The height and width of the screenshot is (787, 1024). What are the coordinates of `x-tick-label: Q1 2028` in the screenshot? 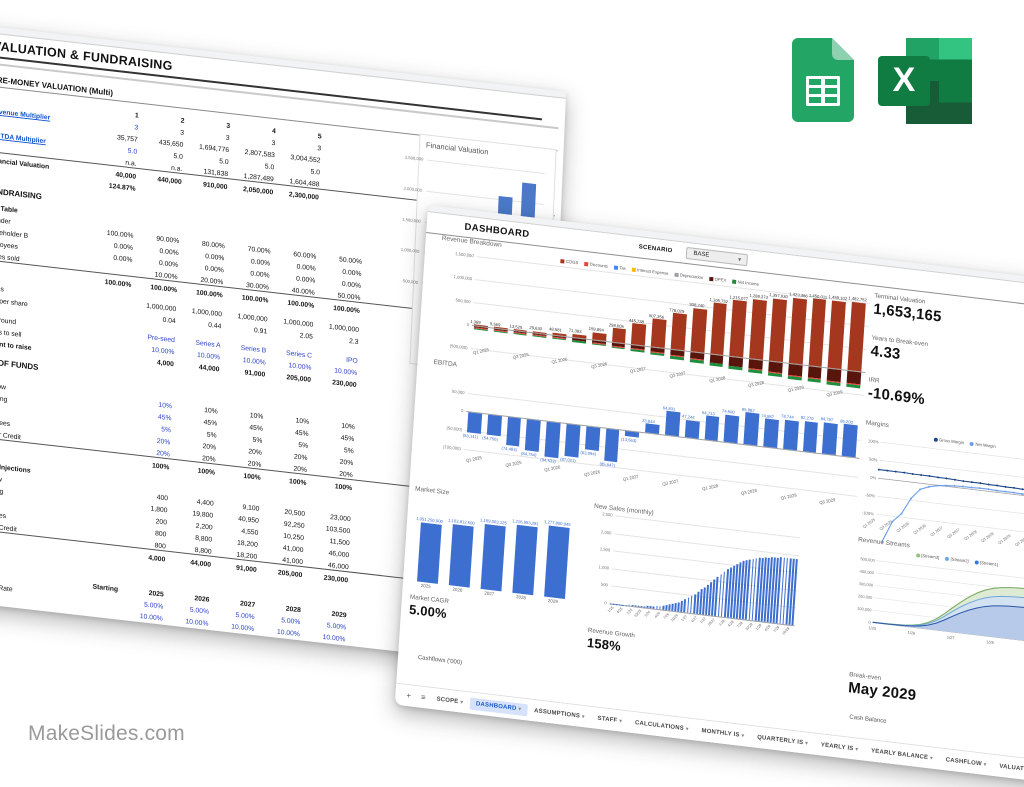 It's located at (710, 487).